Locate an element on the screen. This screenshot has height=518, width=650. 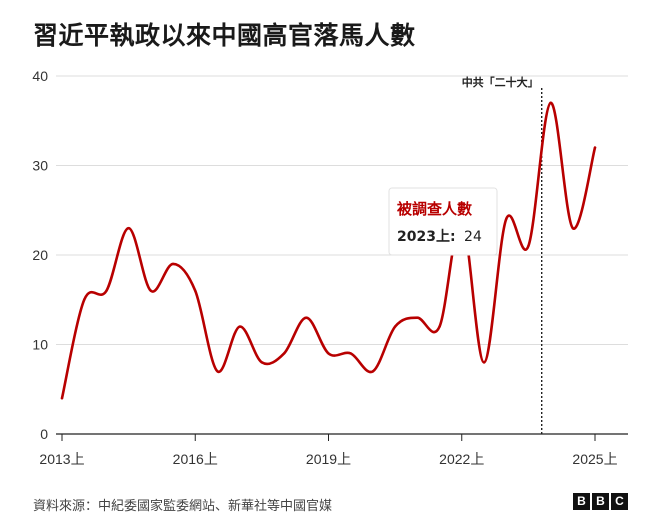
data-point-2018上 is located at coordinates (284, 353).